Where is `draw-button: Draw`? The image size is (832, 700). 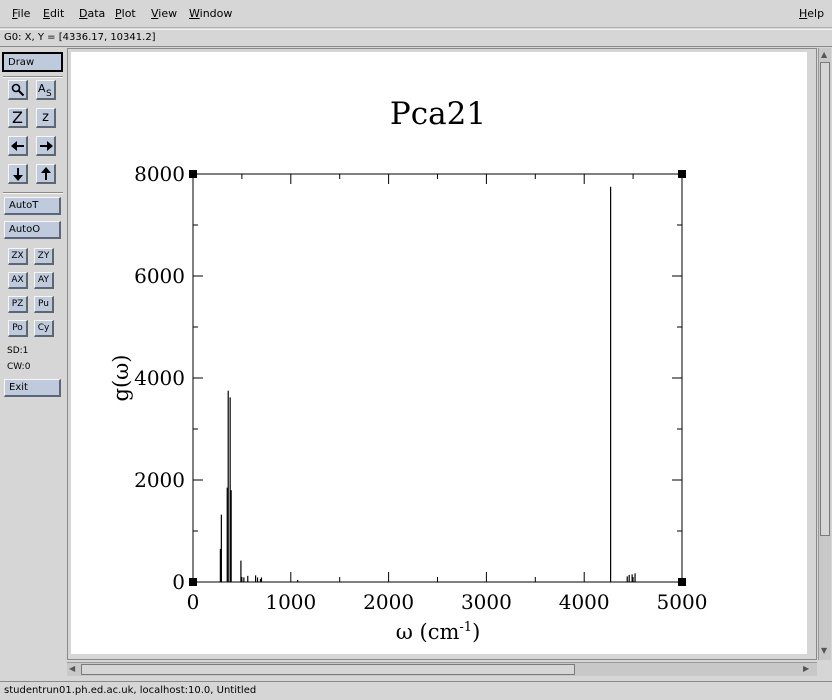
draw-button: Draw is located at coordinates (32, 62).